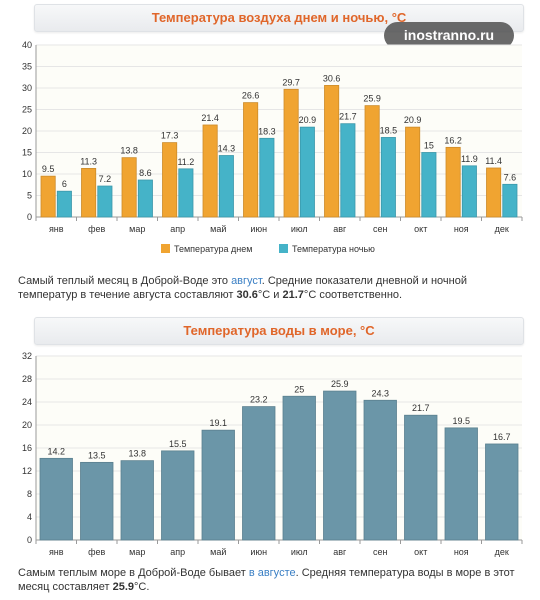 Image resolution: width=540 pixels, height=600 pixels. I want to click on data-label: 11.4, so click(493, 161).